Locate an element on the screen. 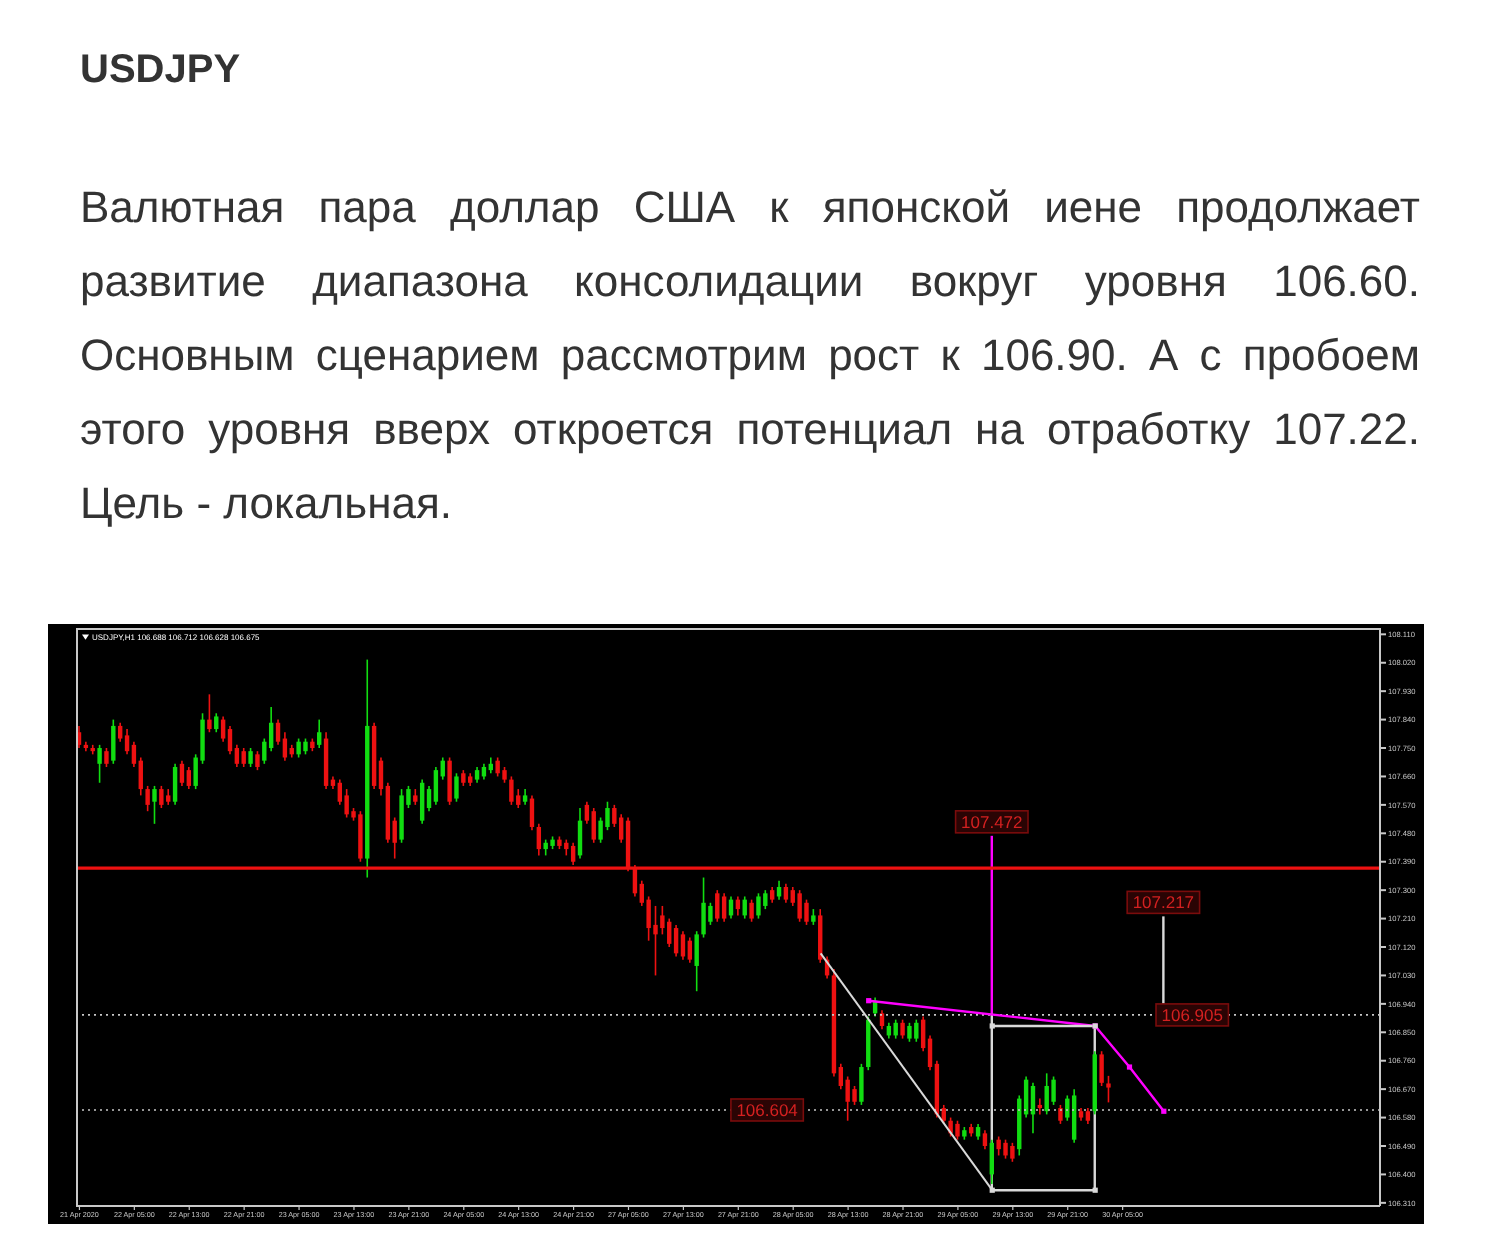 This screenshot has height=1256, width=1500. chart-title: USDJPY is located at coordinates (160, 71).